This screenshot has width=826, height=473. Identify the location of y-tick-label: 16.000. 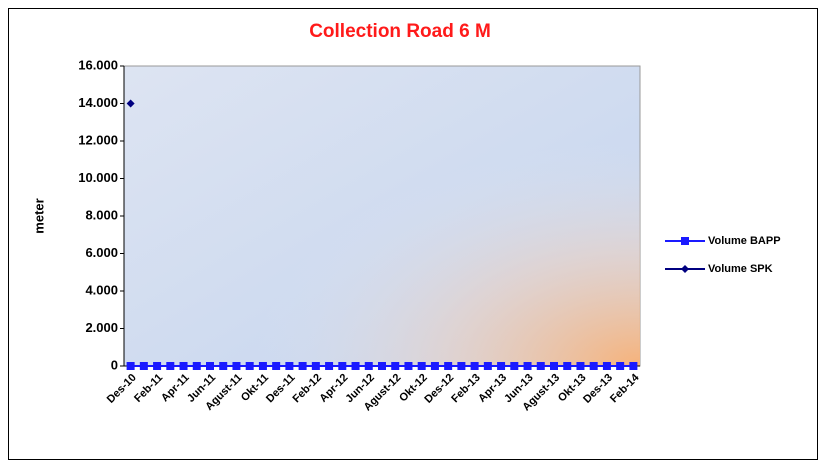
(98, 64).